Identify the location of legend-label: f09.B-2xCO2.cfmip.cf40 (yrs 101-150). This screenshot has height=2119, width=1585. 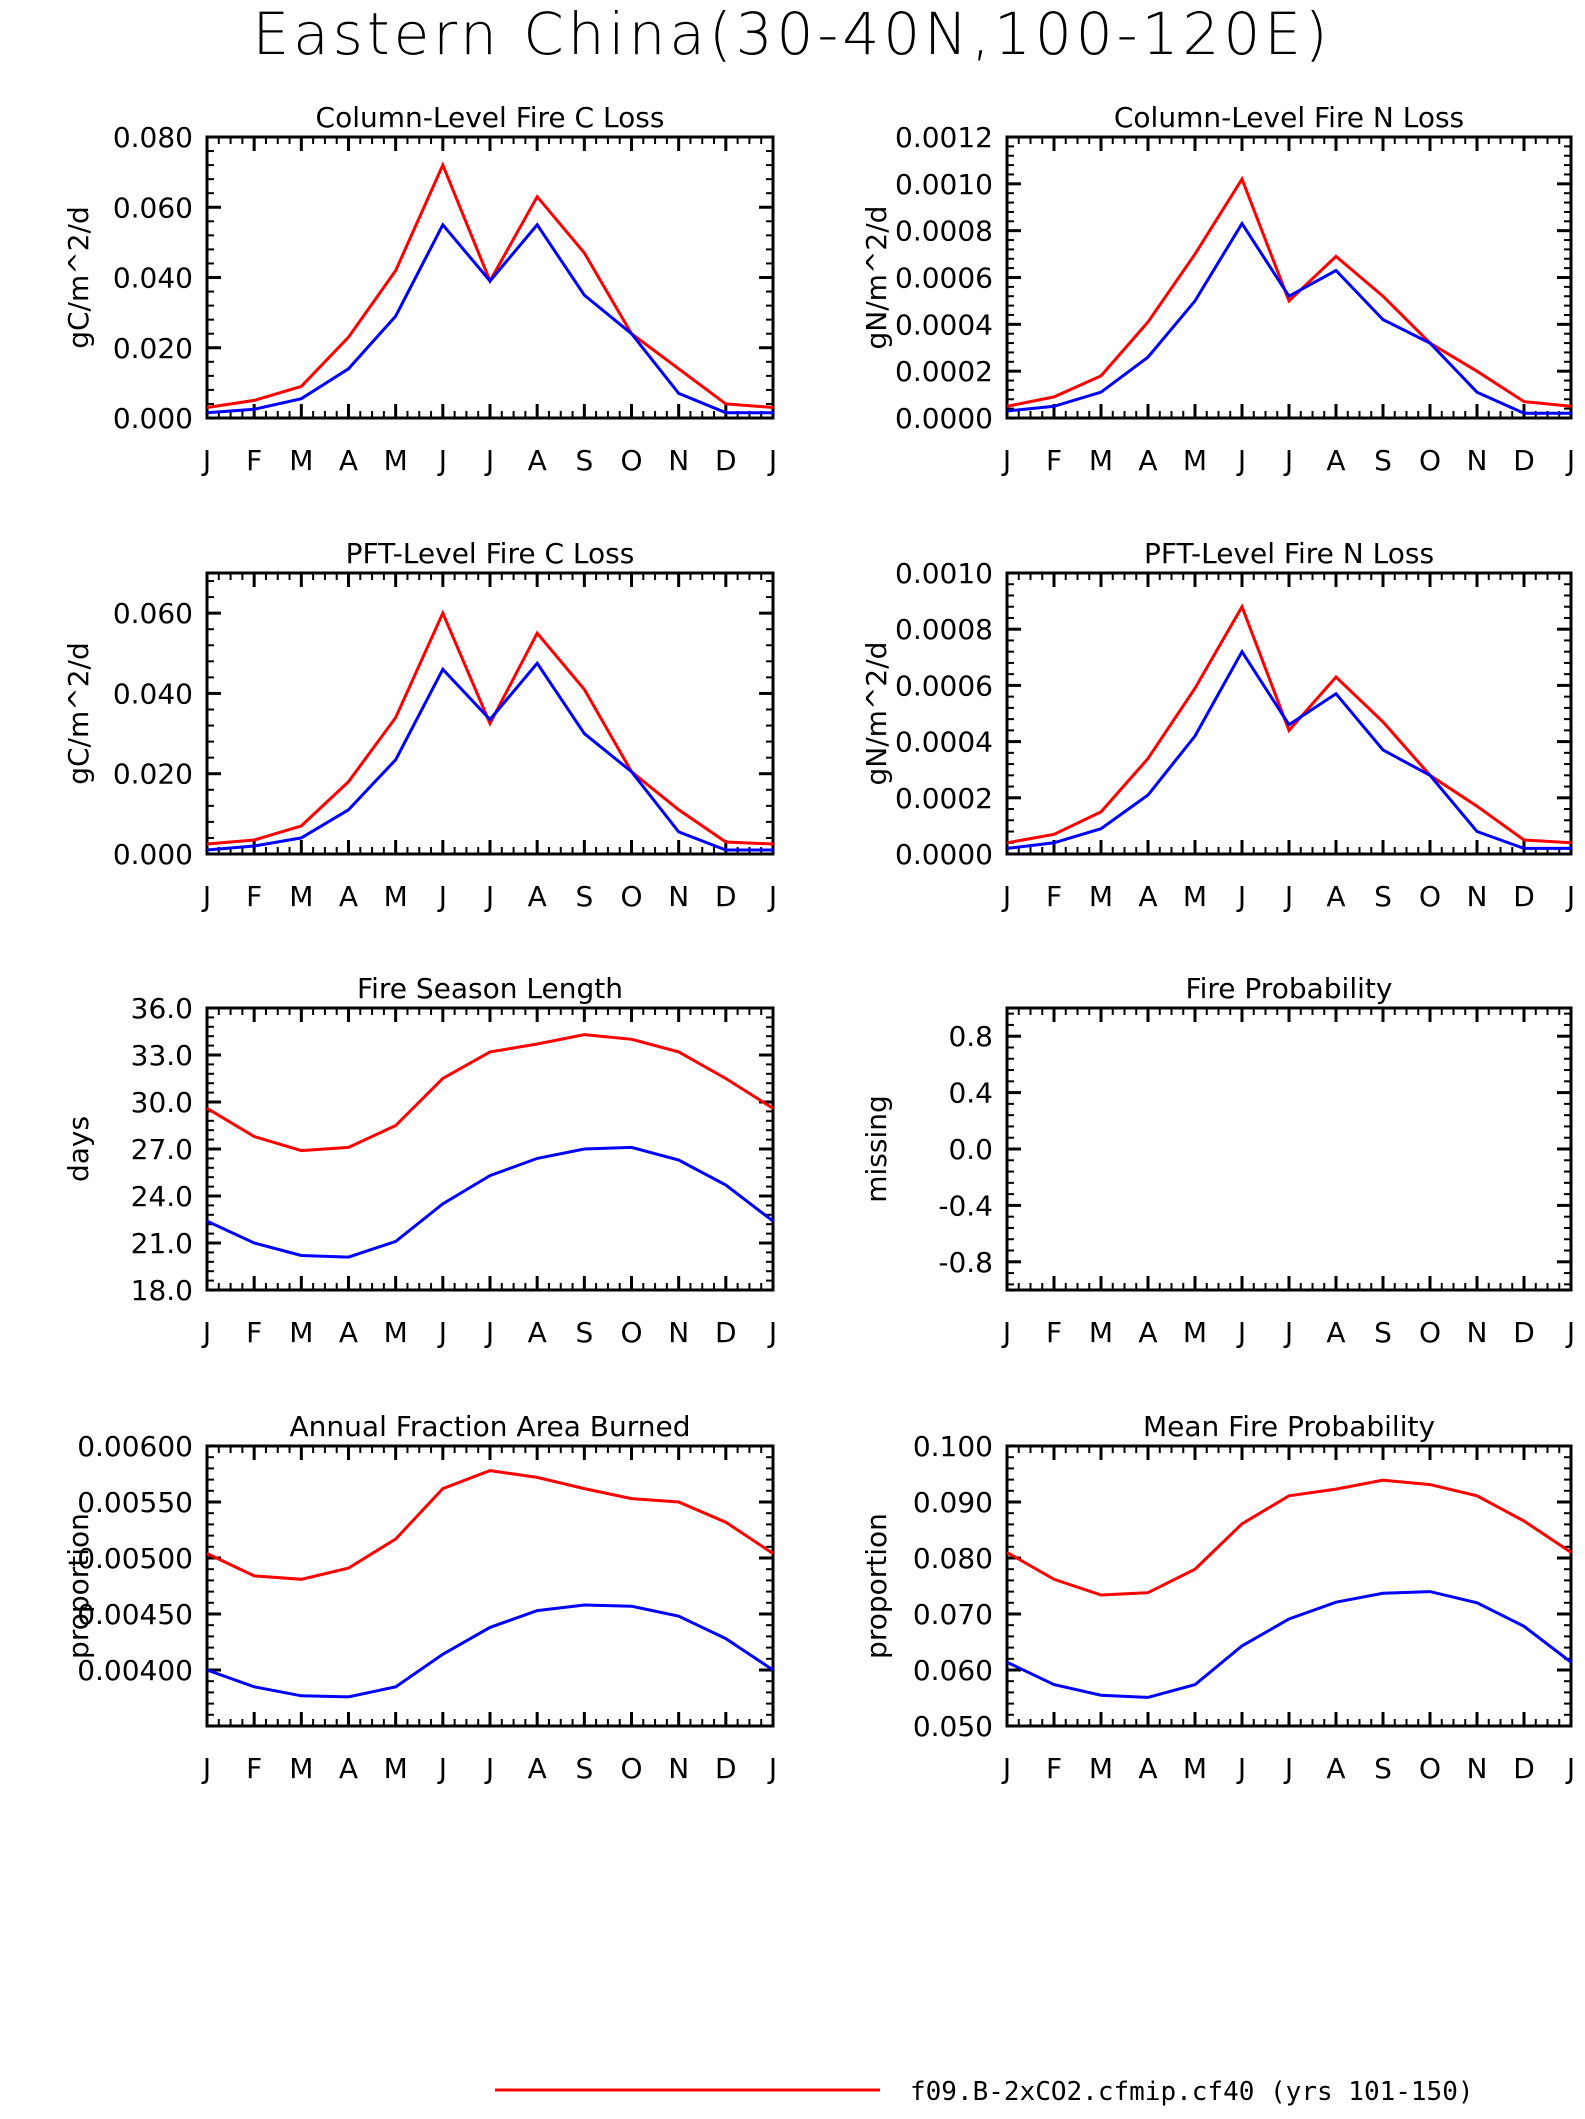
(1192, 2092).